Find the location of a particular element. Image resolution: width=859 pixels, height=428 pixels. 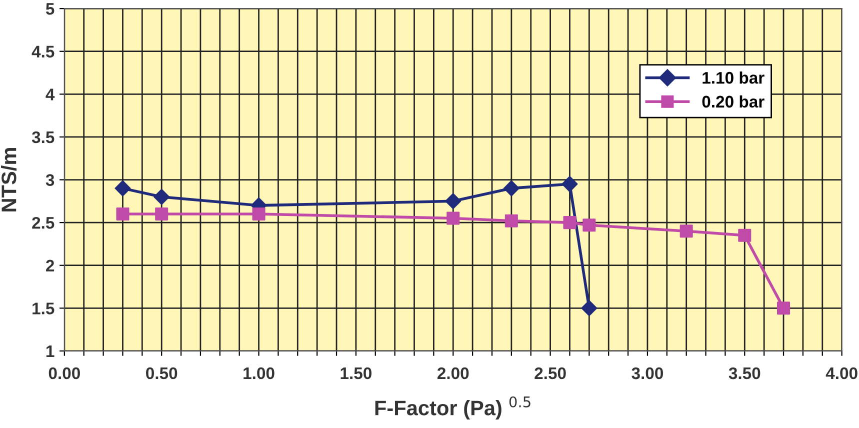

x-axis-title: F-Factor (Pa) $^{0.5}$ is located at coordinates (452, 408).